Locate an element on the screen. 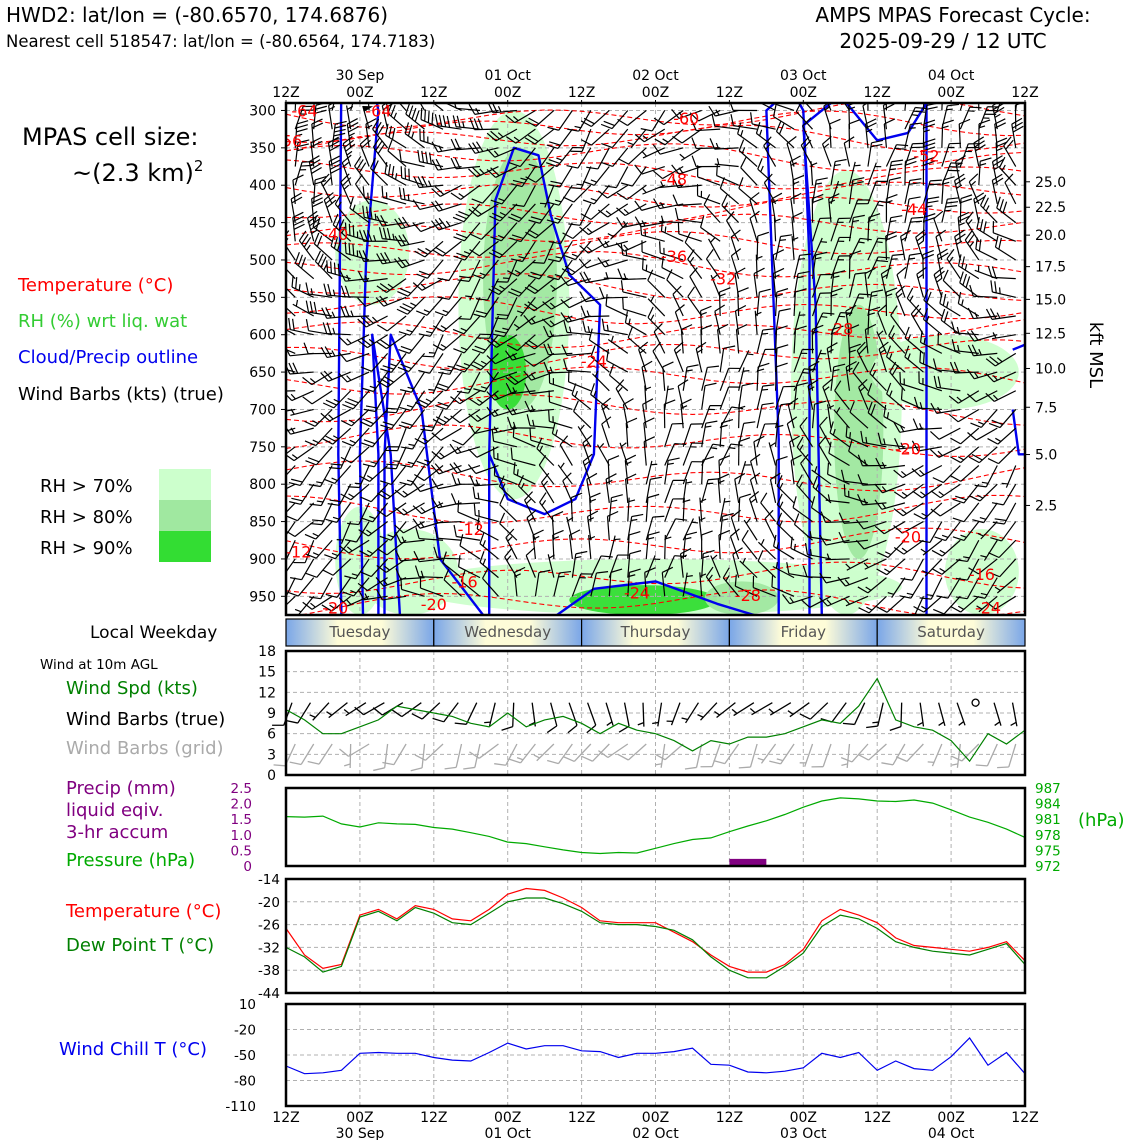 This screenshot has height=1140, width=1140. top-time-tick: 12Z is located at coordinates (1024, 93).